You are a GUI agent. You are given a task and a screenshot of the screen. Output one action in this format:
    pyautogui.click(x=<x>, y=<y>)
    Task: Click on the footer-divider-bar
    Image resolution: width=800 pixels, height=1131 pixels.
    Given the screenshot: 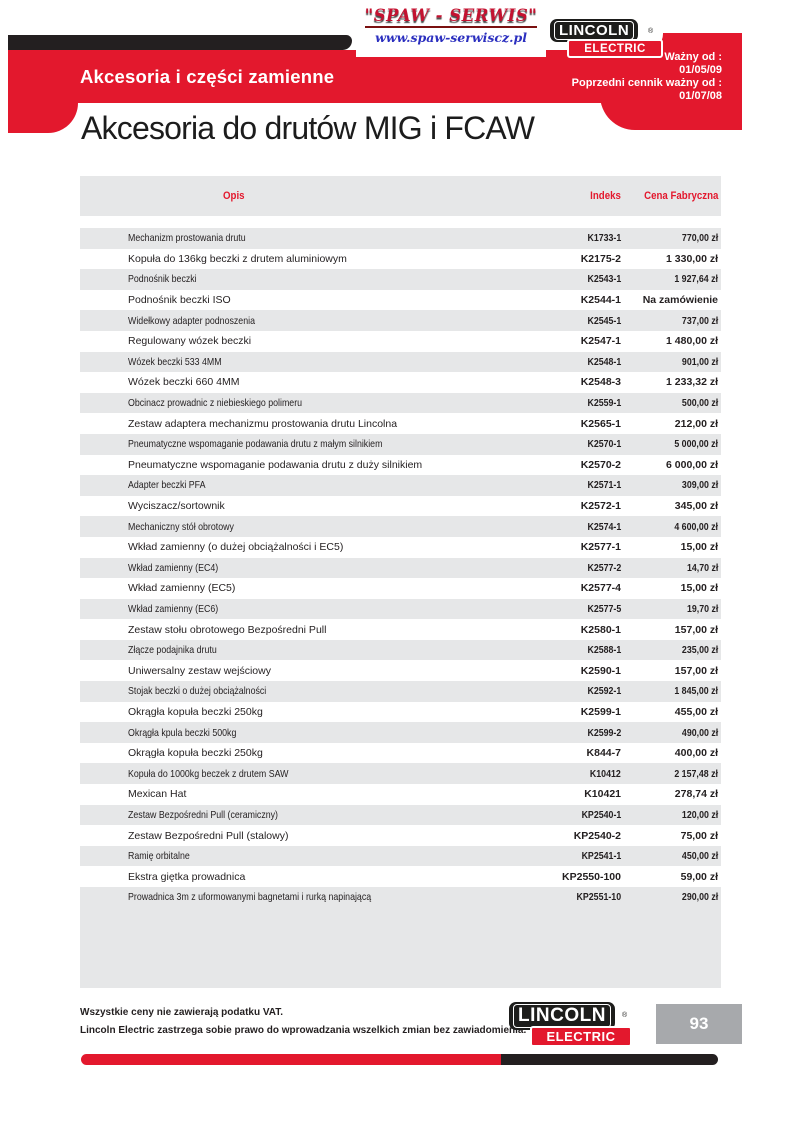 What is the action you would take?
    pyautogui.click(x=399, y=1059)
    